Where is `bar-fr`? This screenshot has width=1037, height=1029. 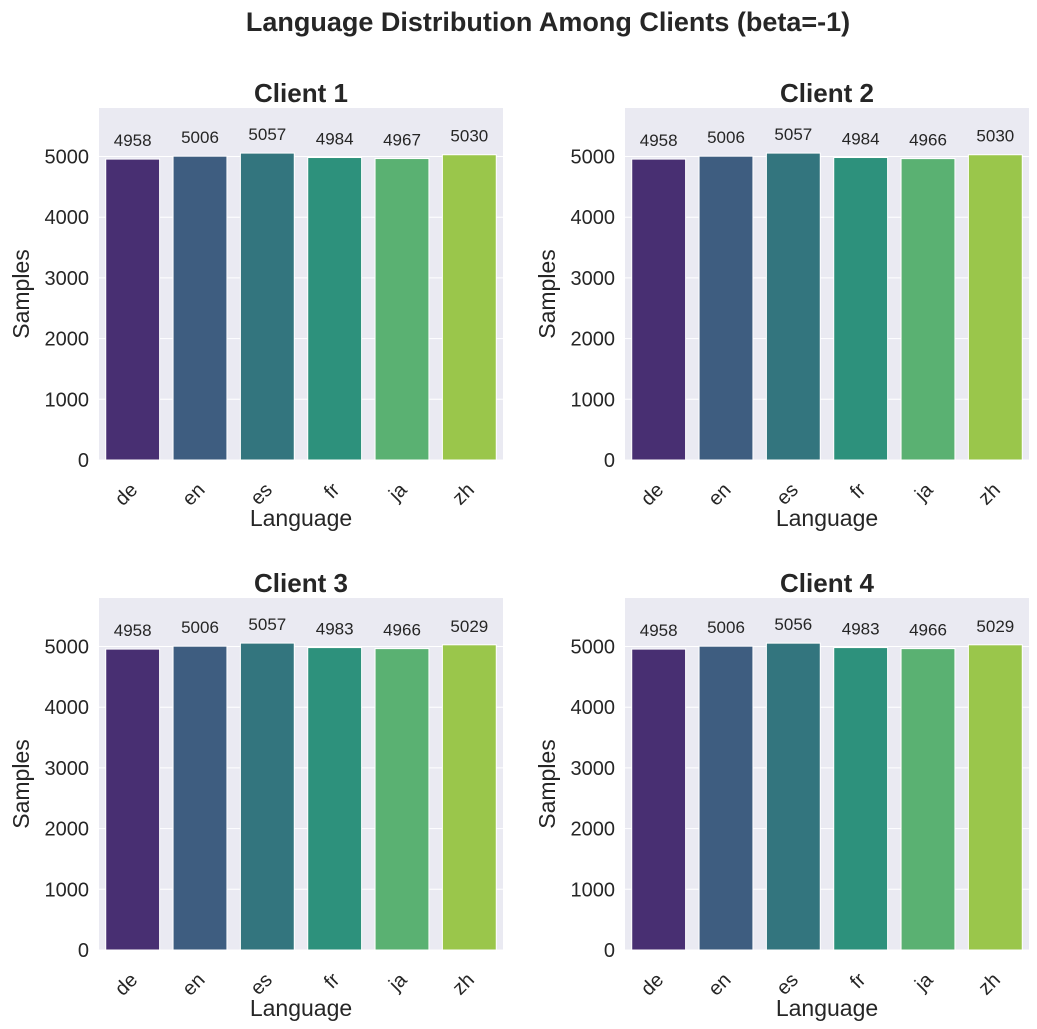
bar-fr is located at coordinates (861, 799).